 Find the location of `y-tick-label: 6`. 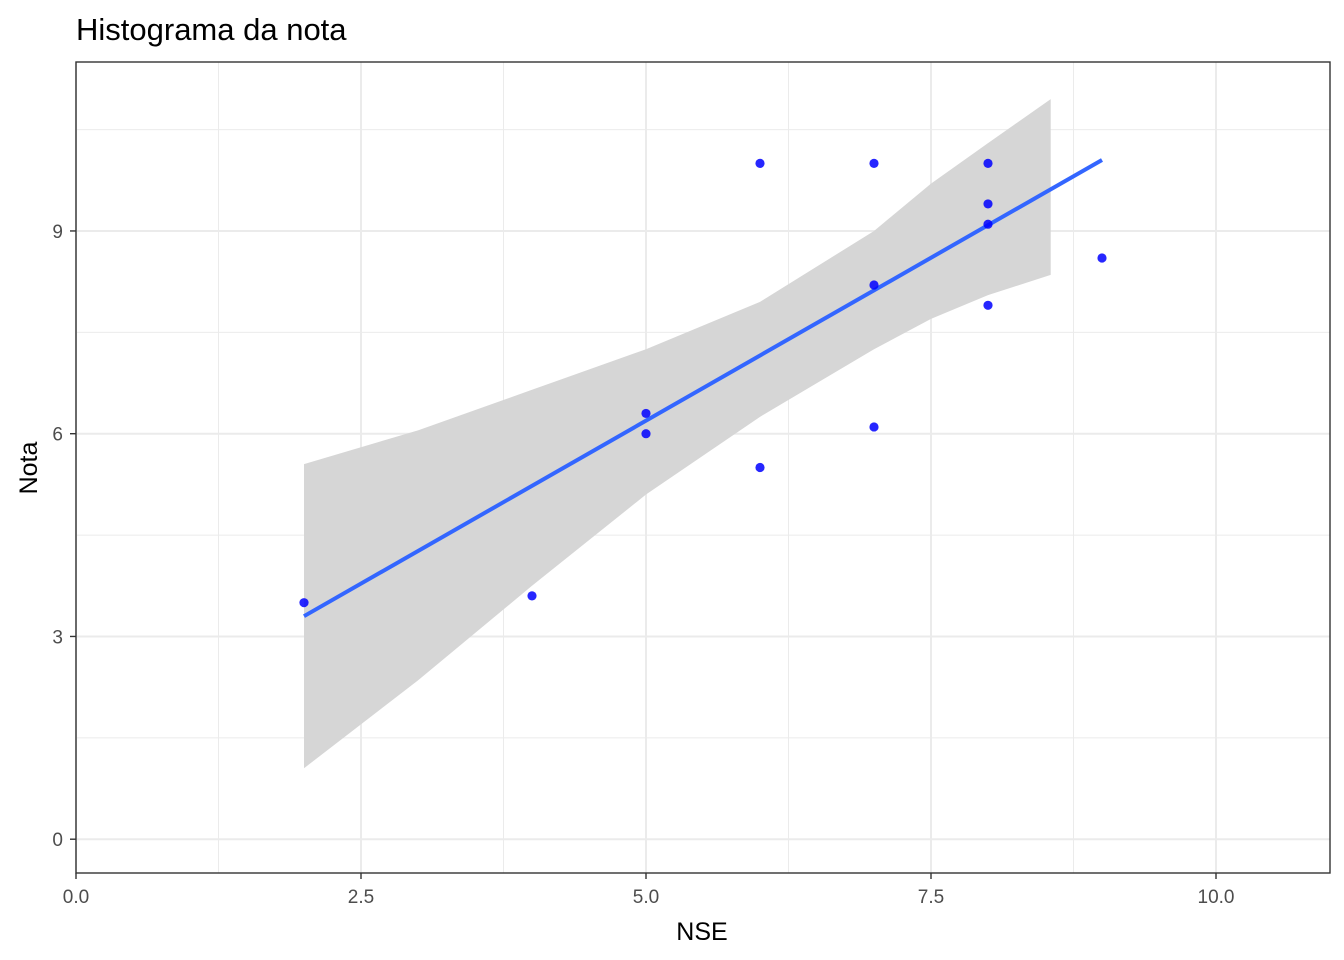

y-tick-label: 6 is located at coordinates (57, 435).